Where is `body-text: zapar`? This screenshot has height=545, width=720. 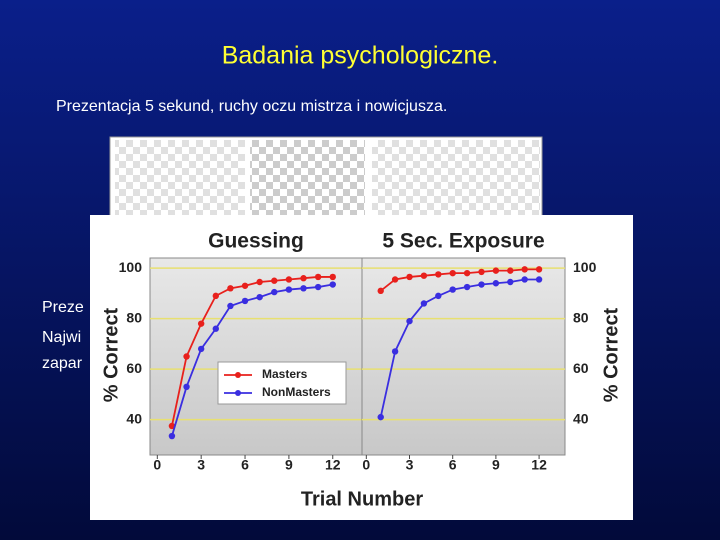
body-text: zapar is located at coordinates (62, 363).